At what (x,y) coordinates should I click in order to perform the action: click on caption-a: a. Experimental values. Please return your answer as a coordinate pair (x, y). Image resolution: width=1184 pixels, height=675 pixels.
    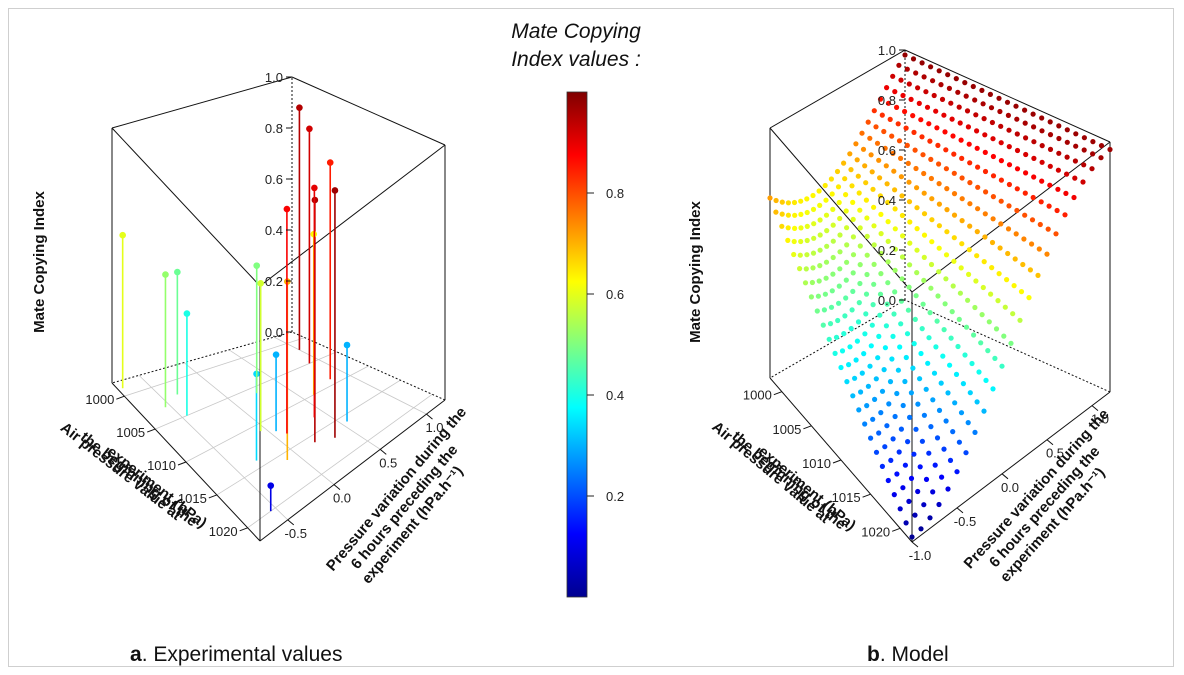
    Looking at the image, I should click on (236, 655).